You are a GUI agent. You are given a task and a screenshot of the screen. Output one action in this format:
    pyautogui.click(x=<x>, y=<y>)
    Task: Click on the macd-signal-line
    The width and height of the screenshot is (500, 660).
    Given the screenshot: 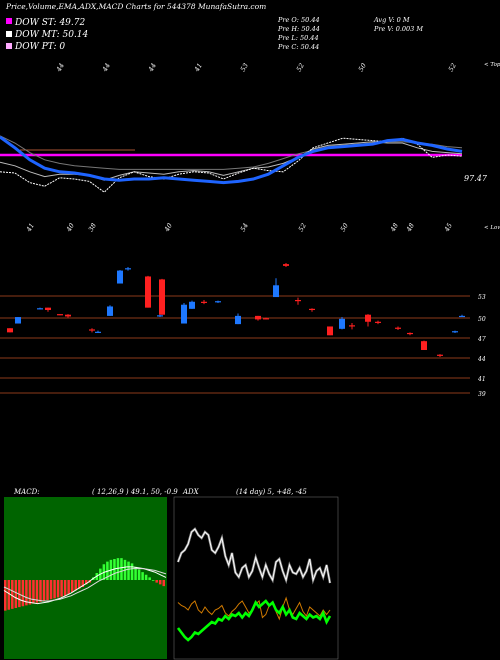 What is the action you would take?
    pyautogui.click(x=85, y=585)
    